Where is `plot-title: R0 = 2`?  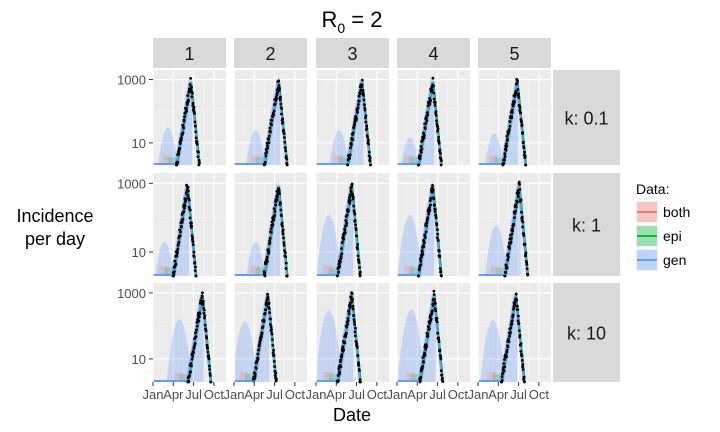
plot-title: R0 = 2 is located at coordinates (352, 21).